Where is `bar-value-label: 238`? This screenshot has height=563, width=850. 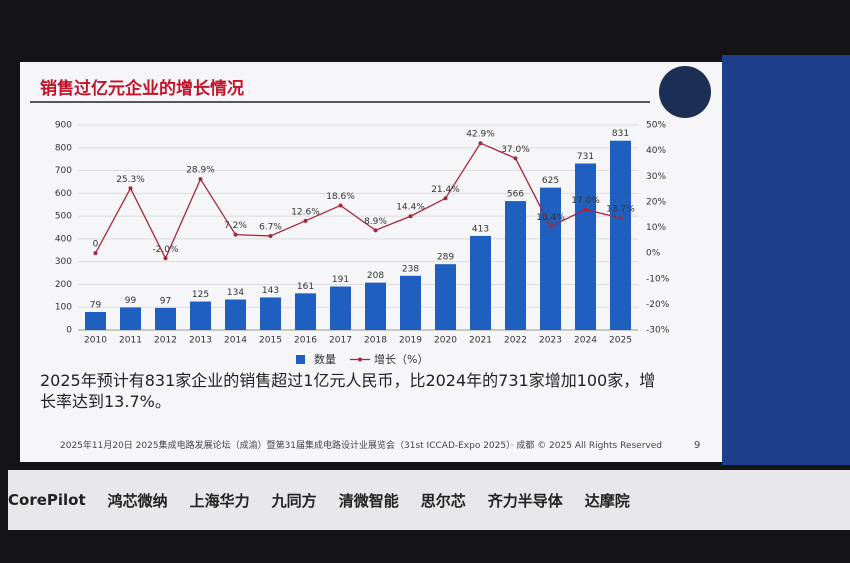 bar-value-label: 238 is located at coordinates (410, 269).